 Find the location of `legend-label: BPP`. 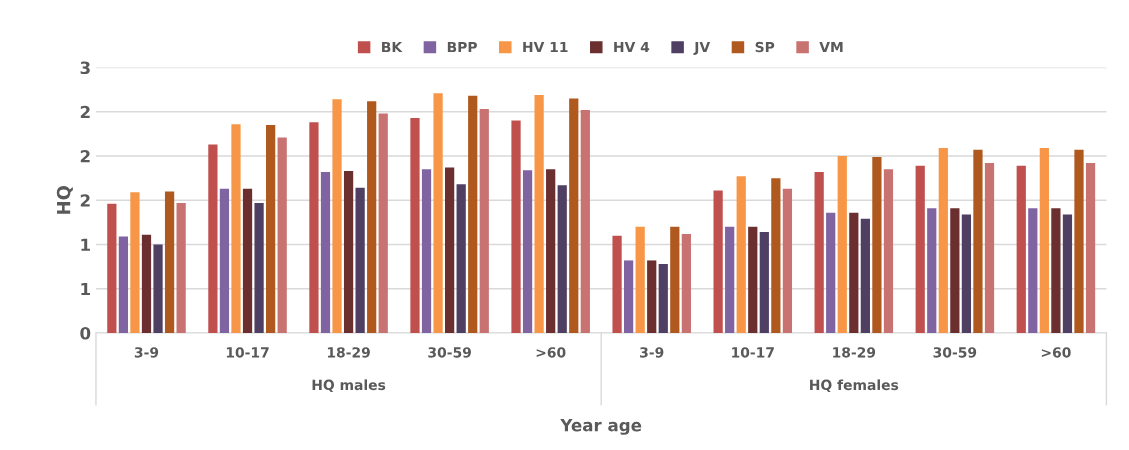

legend-label: BPP is located at coordinates (462, 47).